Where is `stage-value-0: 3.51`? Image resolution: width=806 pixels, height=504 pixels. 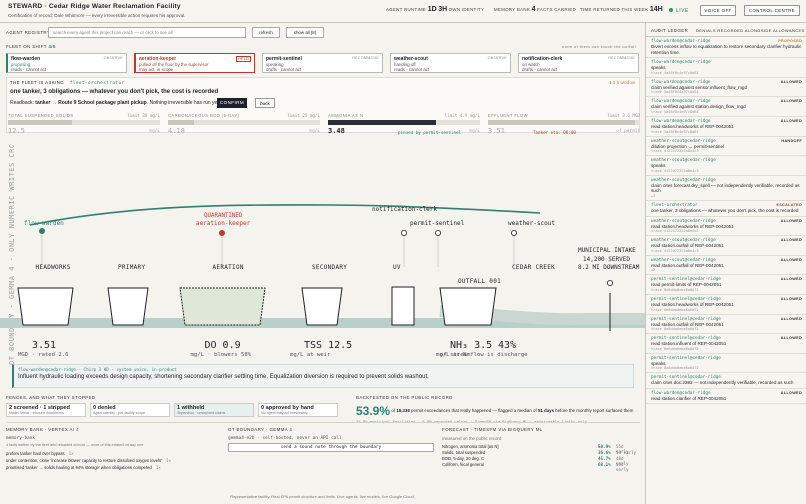 stage-value-0: 3.51 is located at coordinates (44, 345).